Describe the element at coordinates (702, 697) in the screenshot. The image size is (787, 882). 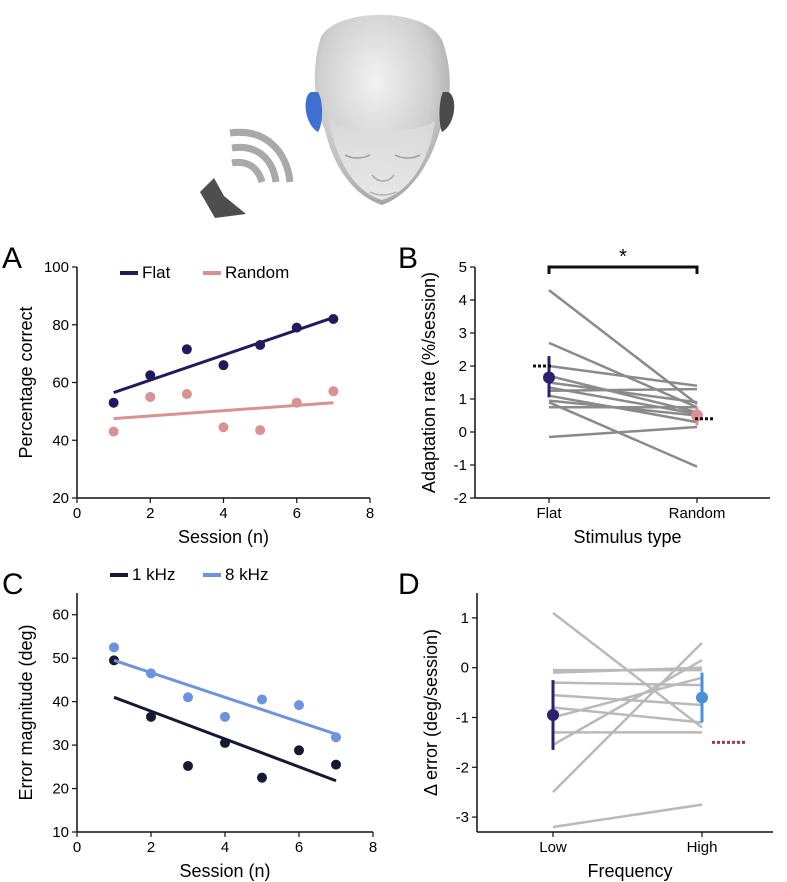
I see `mean-point-high` at that location.